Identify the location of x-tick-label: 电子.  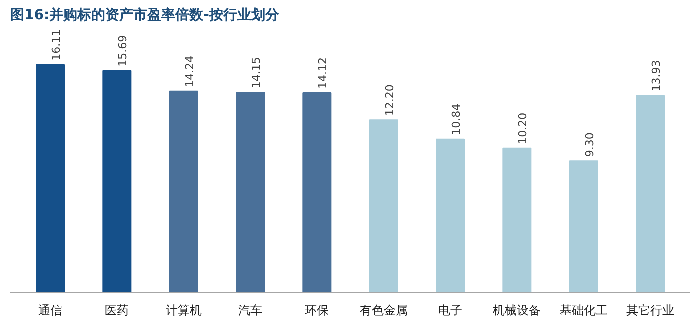
(450, 311).